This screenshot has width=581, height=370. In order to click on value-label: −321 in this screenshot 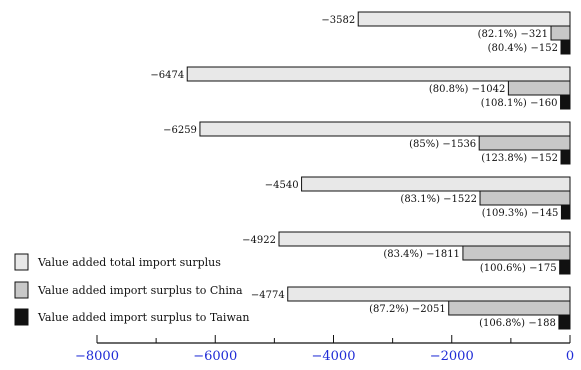, I will do `click(534, 34)`.